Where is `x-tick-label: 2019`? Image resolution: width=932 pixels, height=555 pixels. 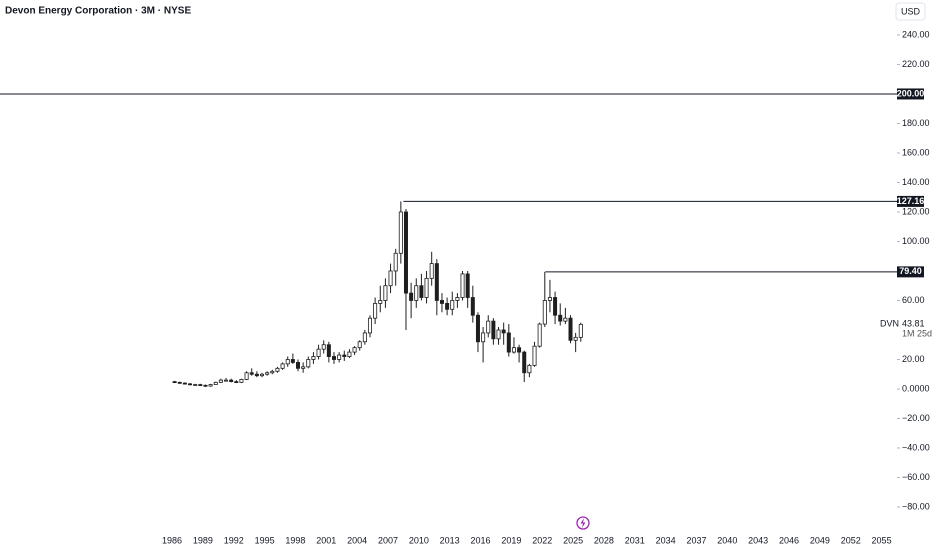
x-tick-label: 2019 is located at coordinates (511, 540).